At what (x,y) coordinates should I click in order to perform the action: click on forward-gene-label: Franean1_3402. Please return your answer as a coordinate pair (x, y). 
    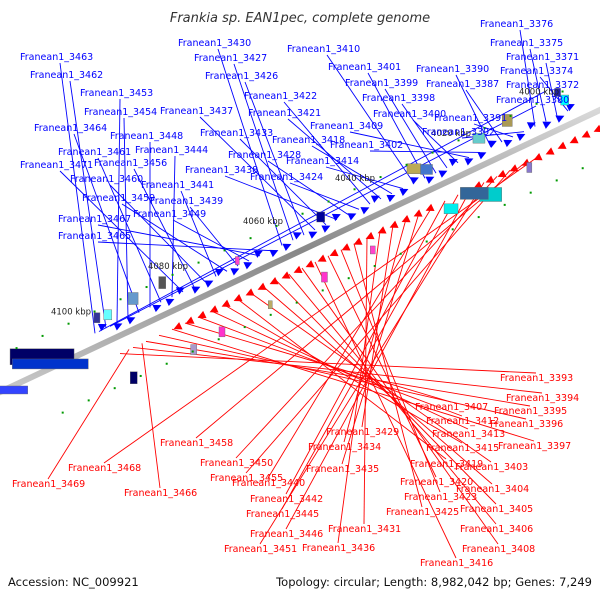
    Looking at the image, I should click on (366, 145).